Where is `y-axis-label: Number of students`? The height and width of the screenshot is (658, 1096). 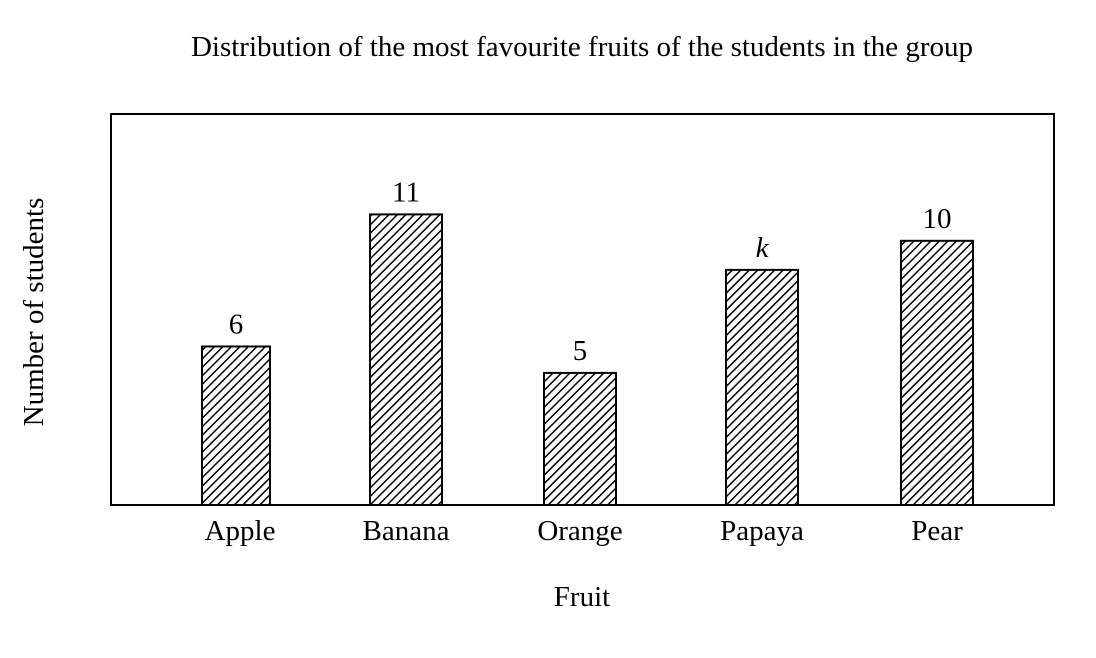
y-axis-label: Number of students is located at coordinates (34, 312).